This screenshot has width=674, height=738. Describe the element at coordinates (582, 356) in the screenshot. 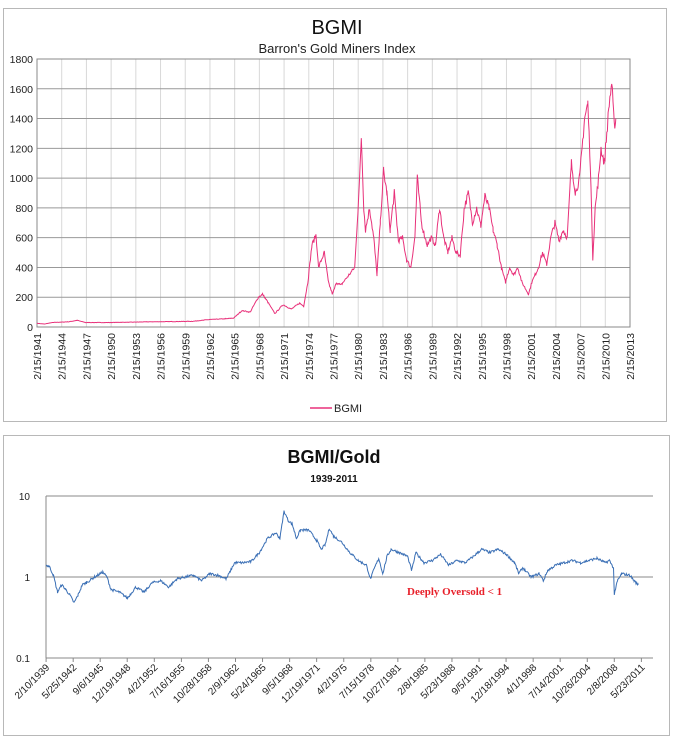

I see `x-tick-label: 2/15/2007` at that location.